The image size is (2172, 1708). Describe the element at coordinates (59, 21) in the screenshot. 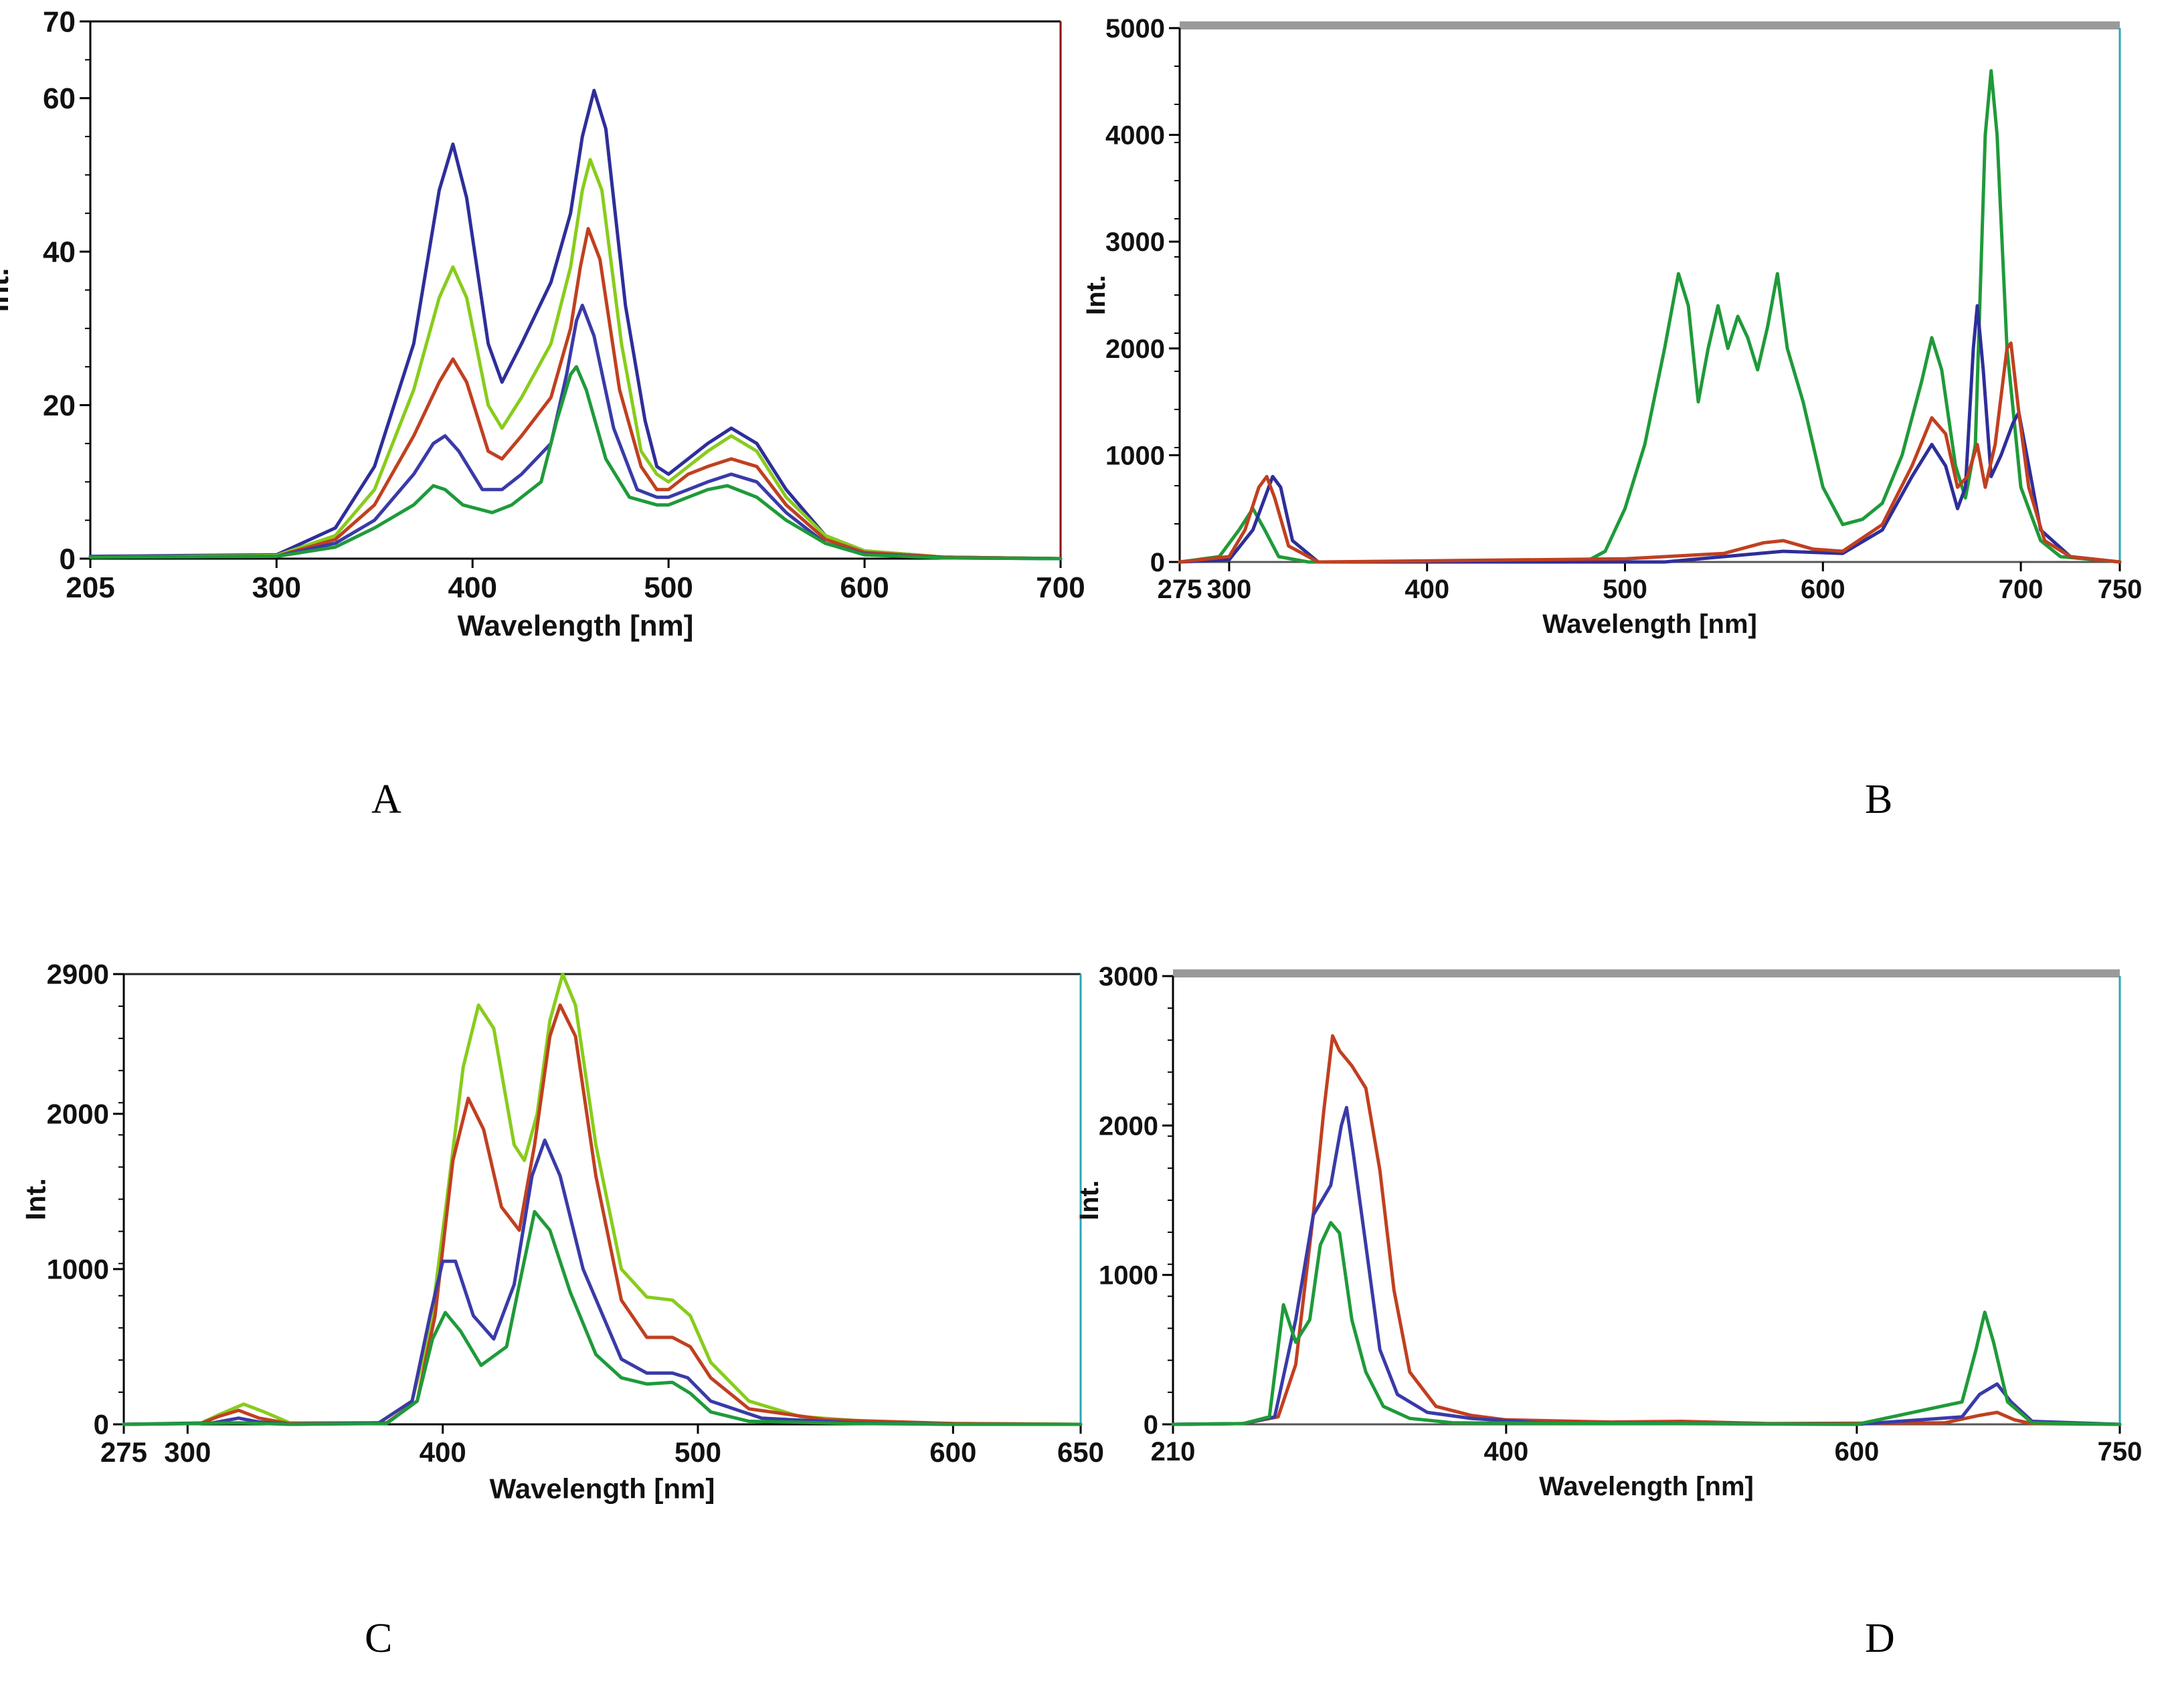

I see `y-tick-label: 70` at that location.